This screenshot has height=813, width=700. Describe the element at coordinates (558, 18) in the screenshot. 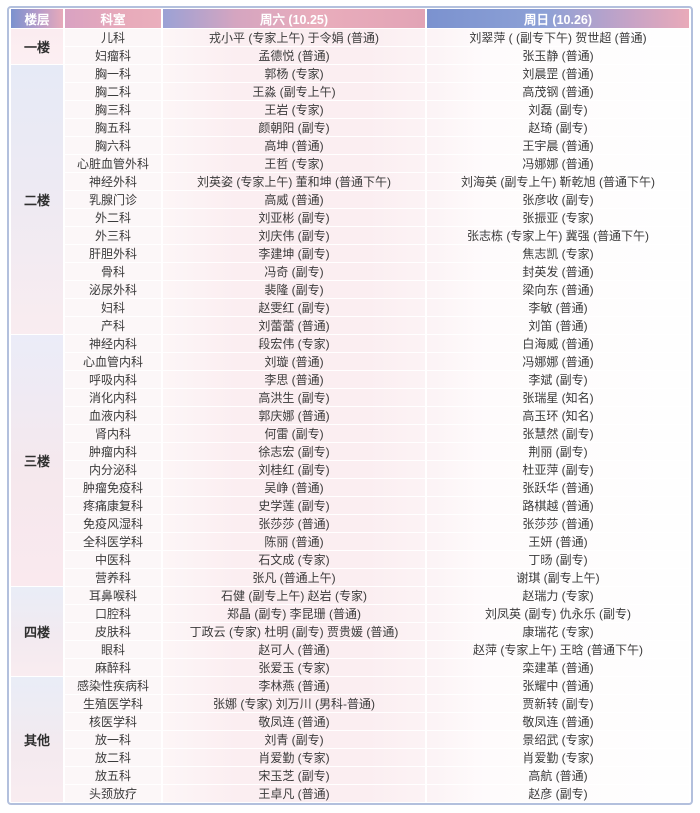

I see `header-sunday: 周日 (10.26)` at that location.